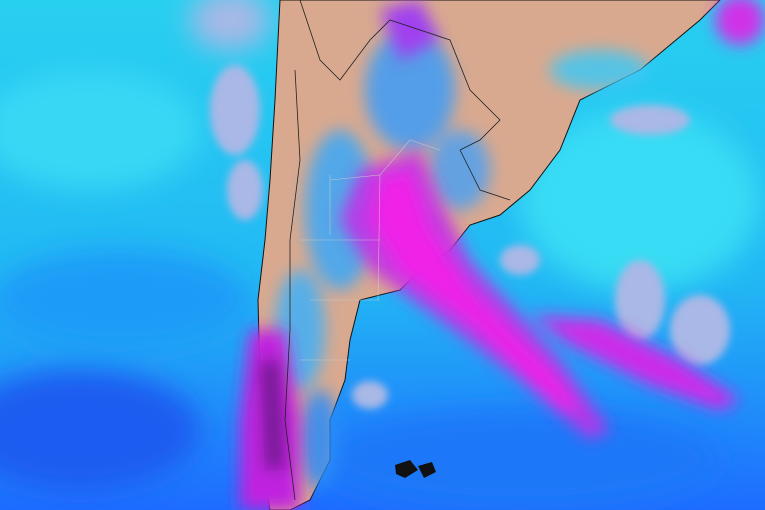 This screenshot has height=510, width=765. What do you see at coordinates (370, 250) in the screenshot?
I see `province-borders` at bounding box center [370, 250].